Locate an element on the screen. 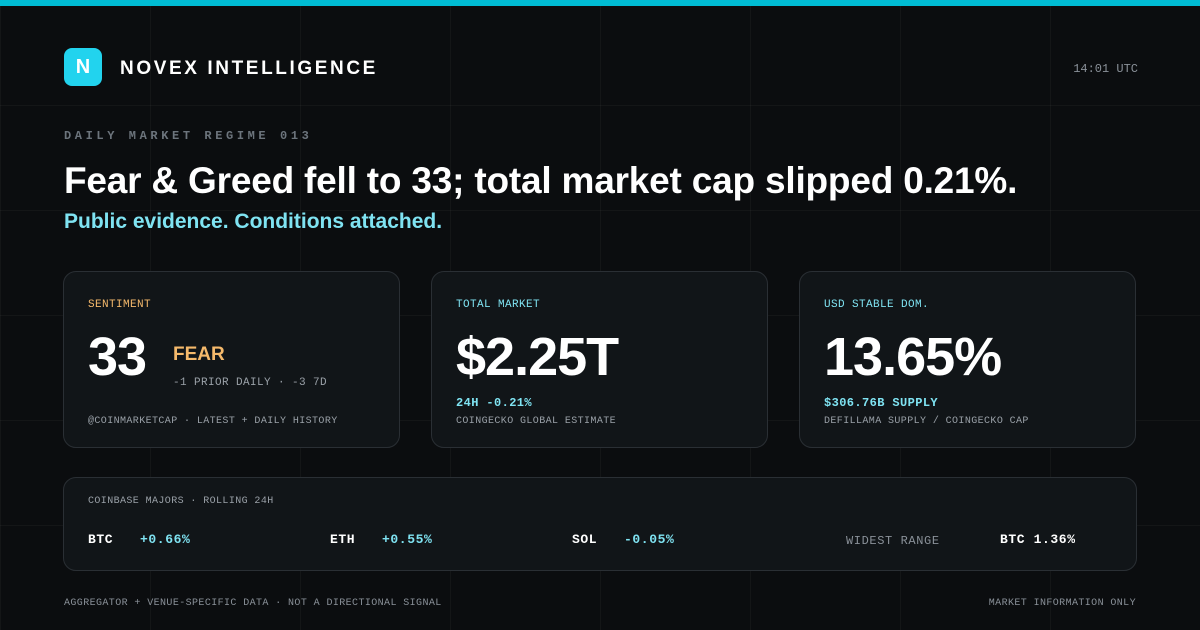 This screenshot has width=1200, height=630. sentiment-source: @COINMARKETCAP · LATEST + DAILY HISTORY is located at coordinates (213, 421).